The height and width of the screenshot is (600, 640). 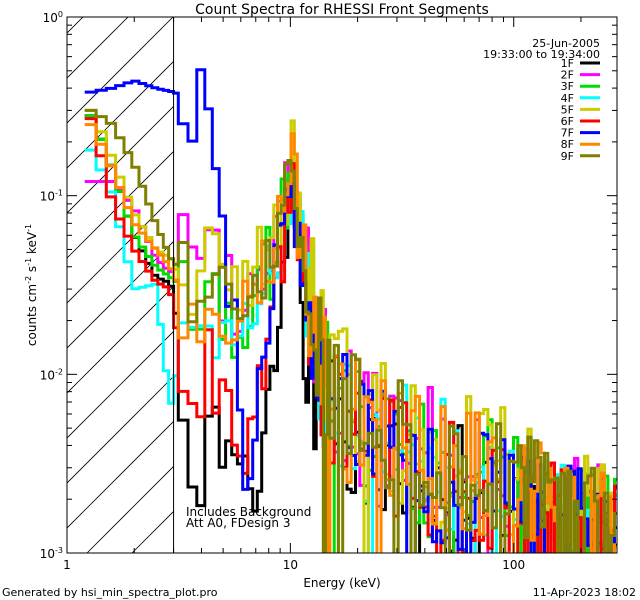 What do you see at coordinates (238, 523) in the screenshot?
I see `annotation-attenuator: Att A0, FDesign 3` at bounding box center [238, 523].